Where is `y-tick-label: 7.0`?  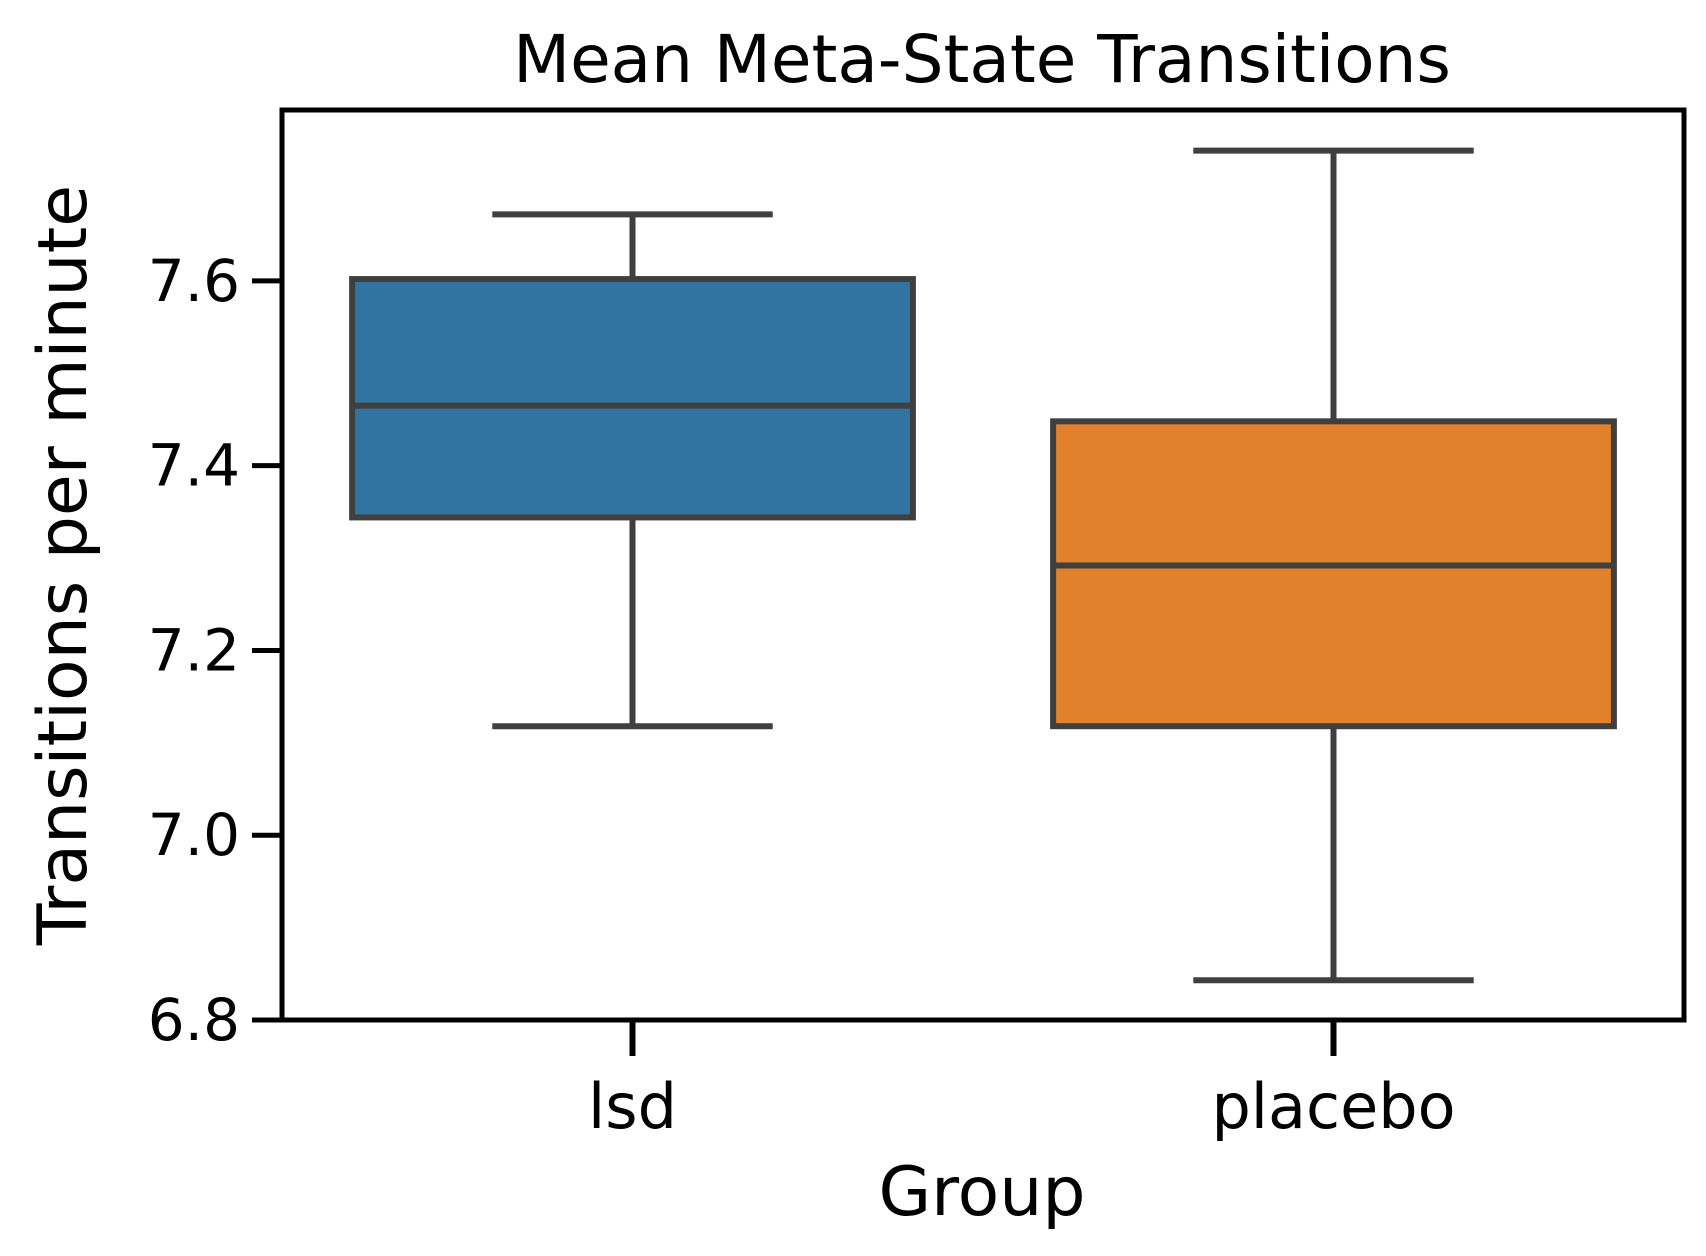 y-tick-label: 7.0 is located at coordinates (194, 835).